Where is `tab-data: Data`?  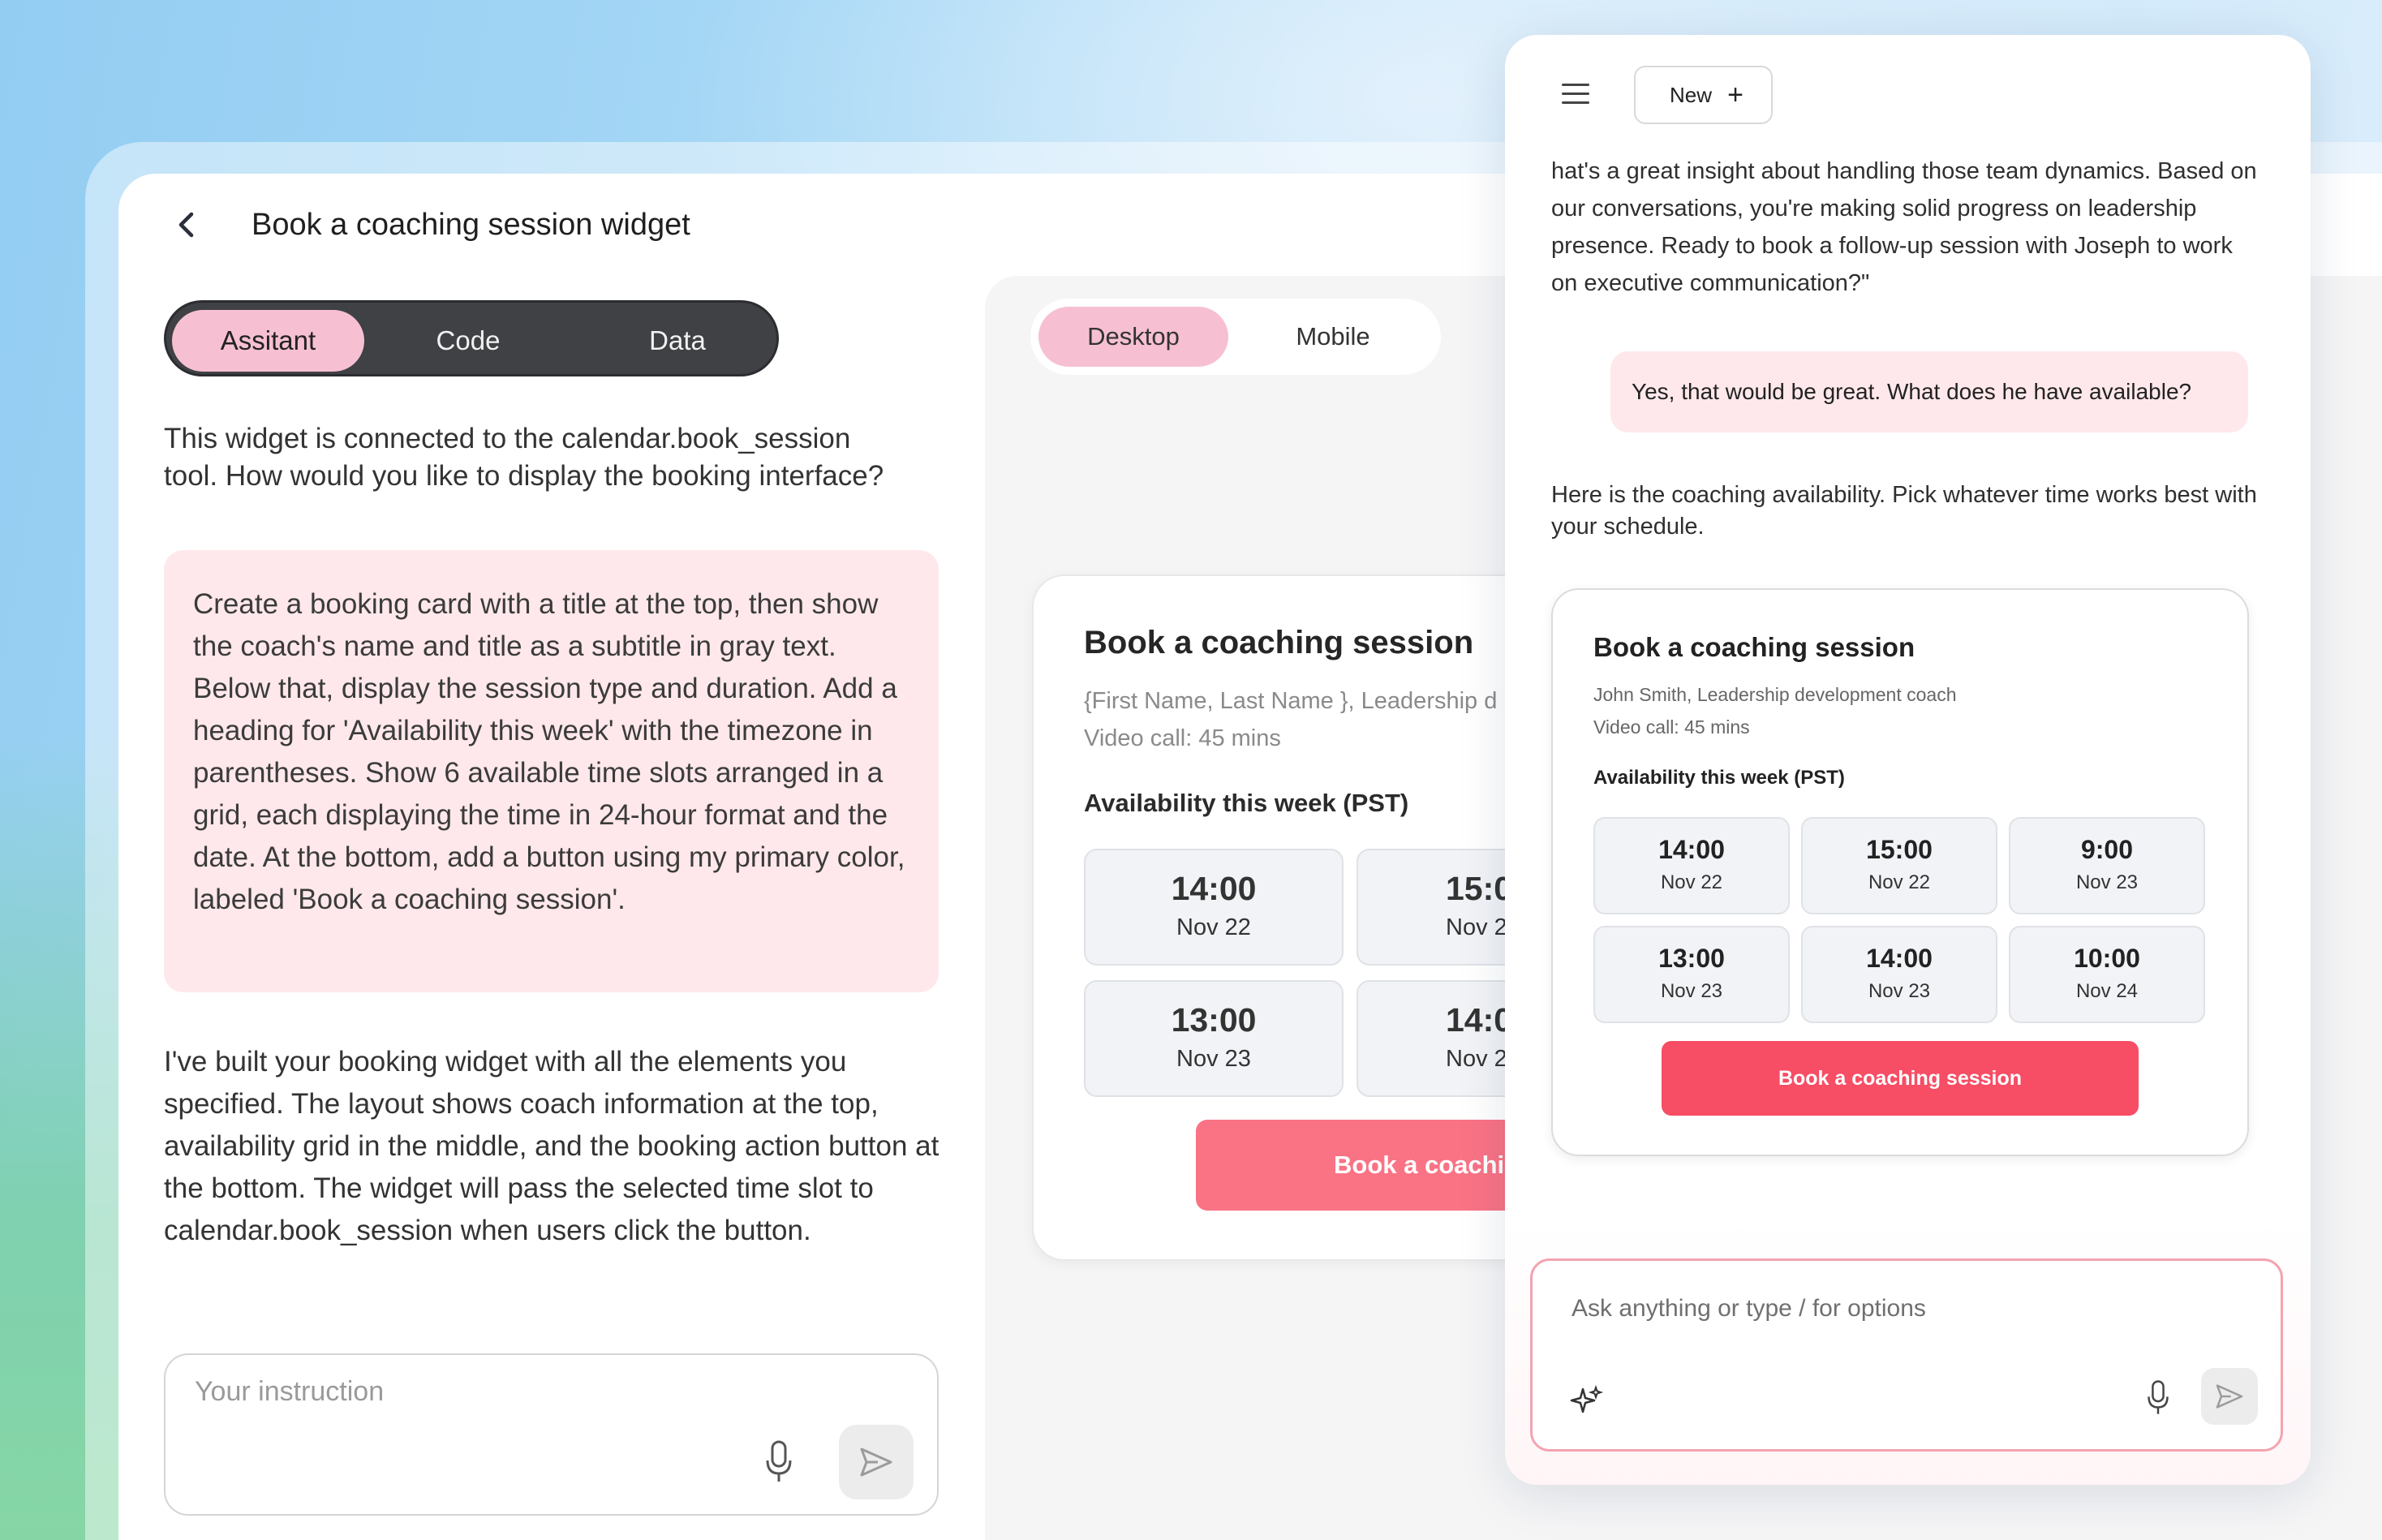 tab-data: Data is located at coordinates (677, 340).